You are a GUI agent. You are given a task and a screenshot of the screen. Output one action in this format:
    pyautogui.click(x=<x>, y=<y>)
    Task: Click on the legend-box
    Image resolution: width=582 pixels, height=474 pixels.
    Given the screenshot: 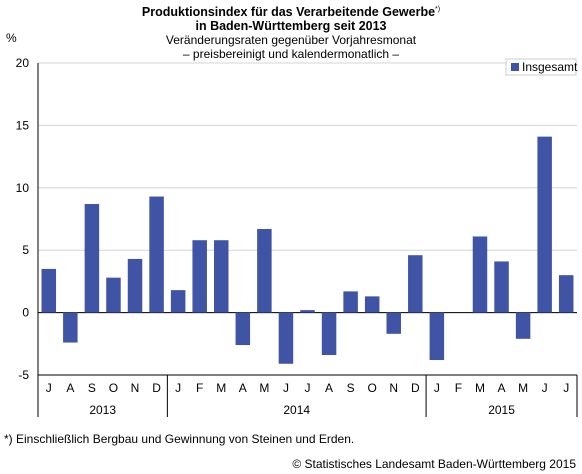 What is the action you would take?
    pyautogui.click(x=541, y=67)
    